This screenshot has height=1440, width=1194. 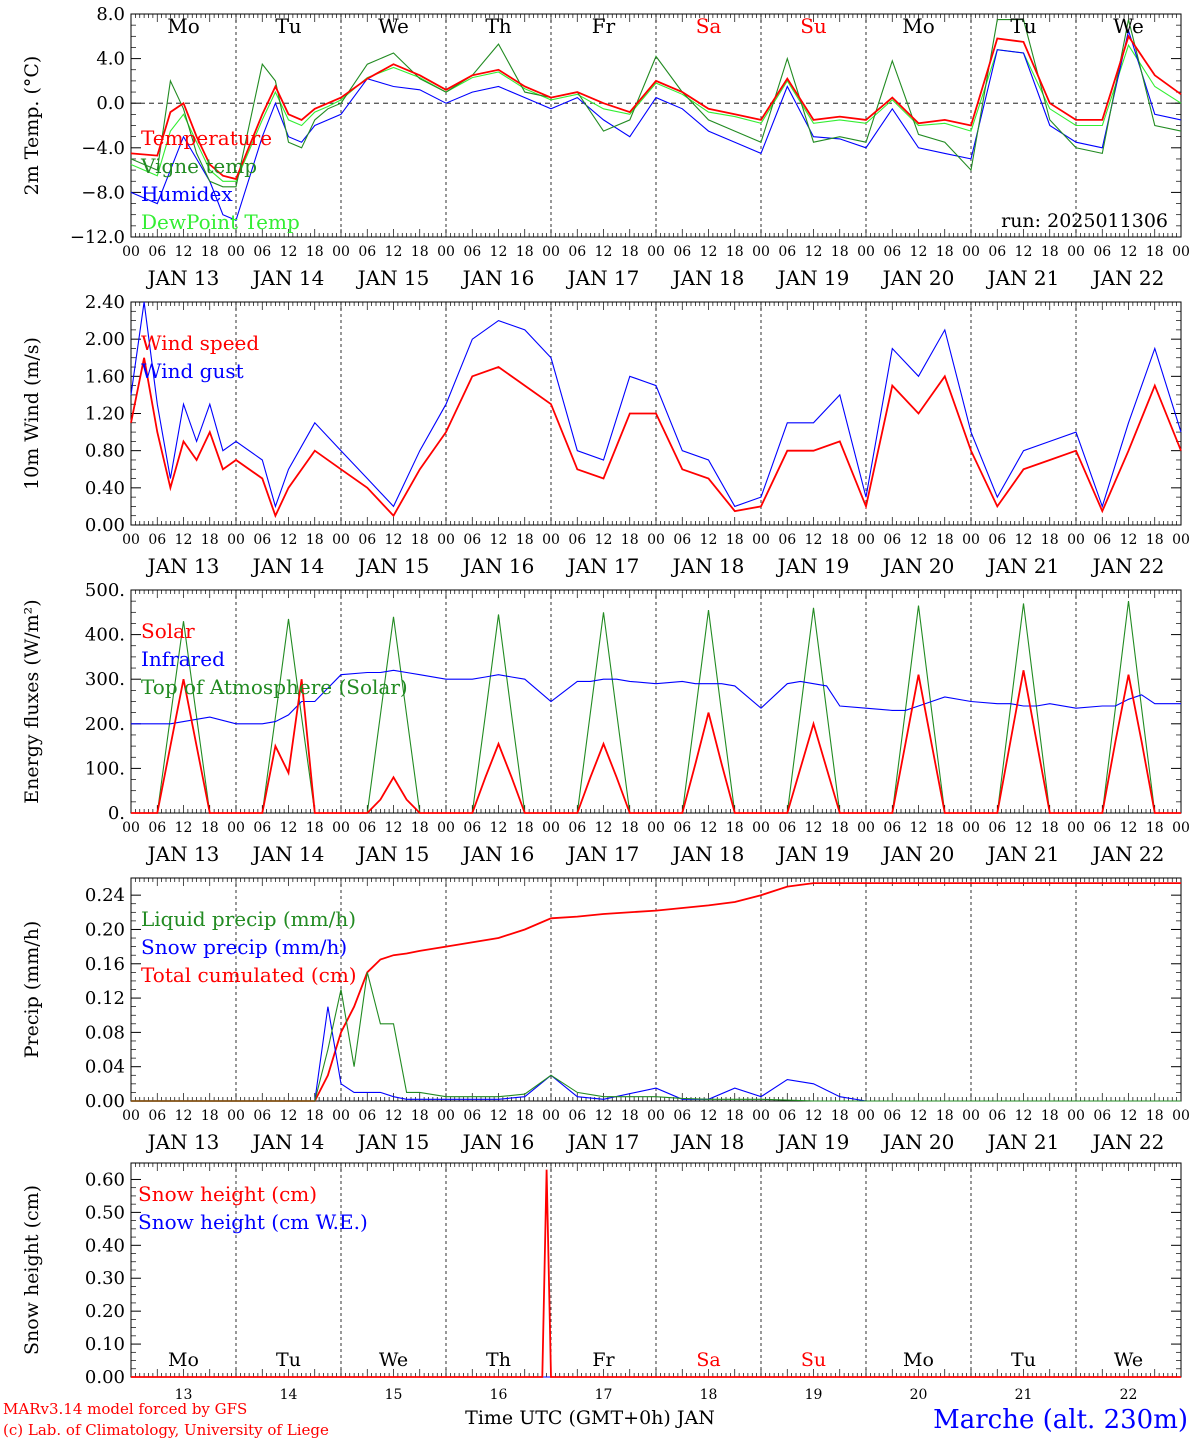 I want to click on legend-entry: Wind speed, so click(x=200, y=343).